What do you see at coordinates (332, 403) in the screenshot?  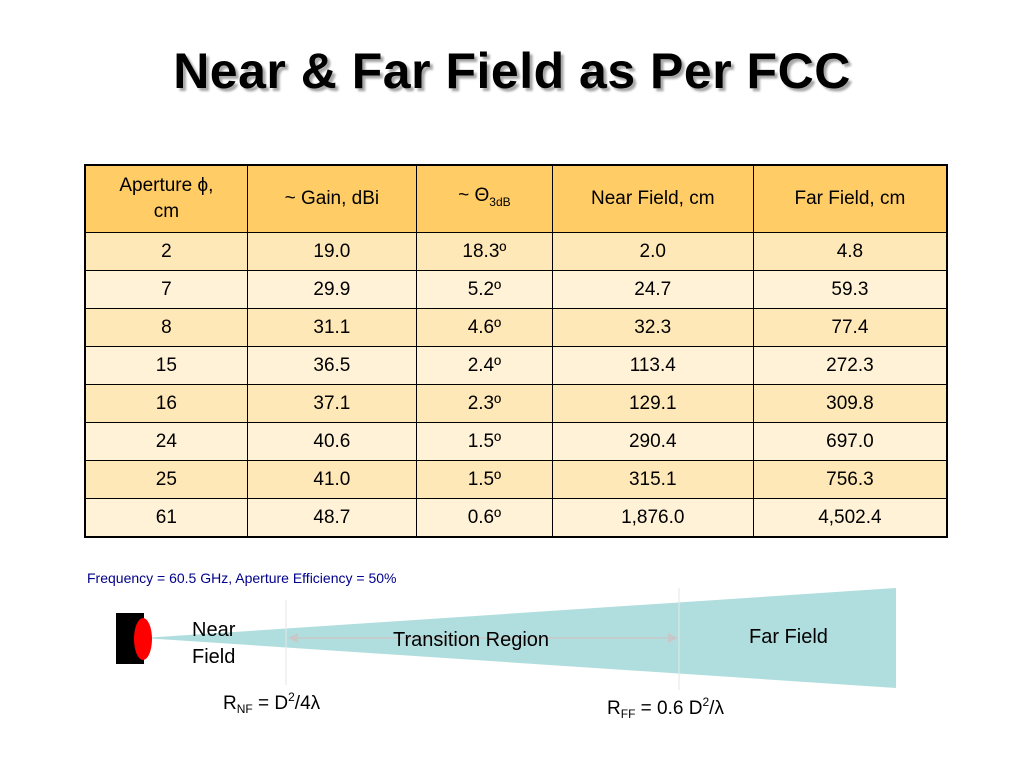 I see `cell-gain: 37.1` at bounding box center [332, 403].